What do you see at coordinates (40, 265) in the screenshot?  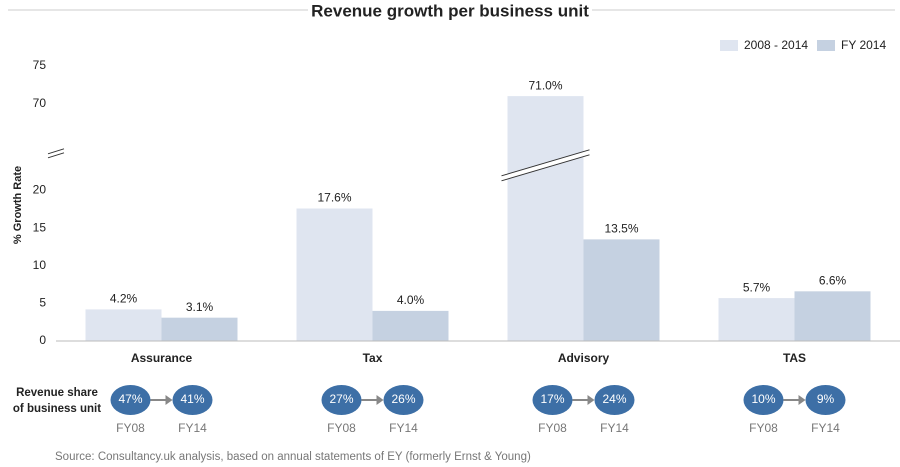 I see `y-tick-label: 10` at bounding box center [40, 265].